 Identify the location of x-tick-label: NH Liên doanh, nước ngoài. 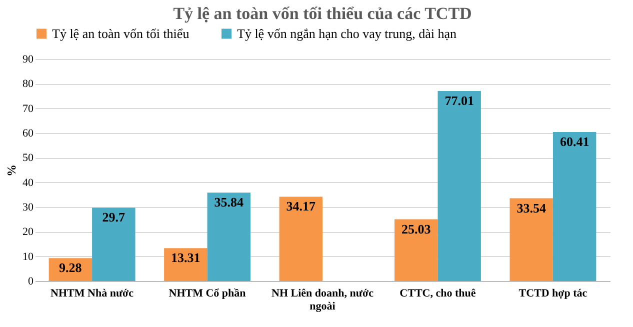
(323, 300).